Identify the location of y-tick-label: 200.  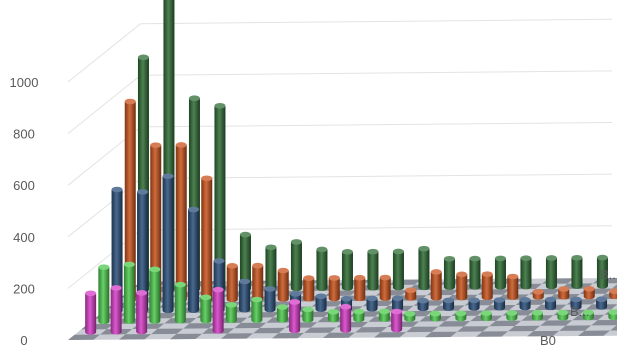
(24, 288).